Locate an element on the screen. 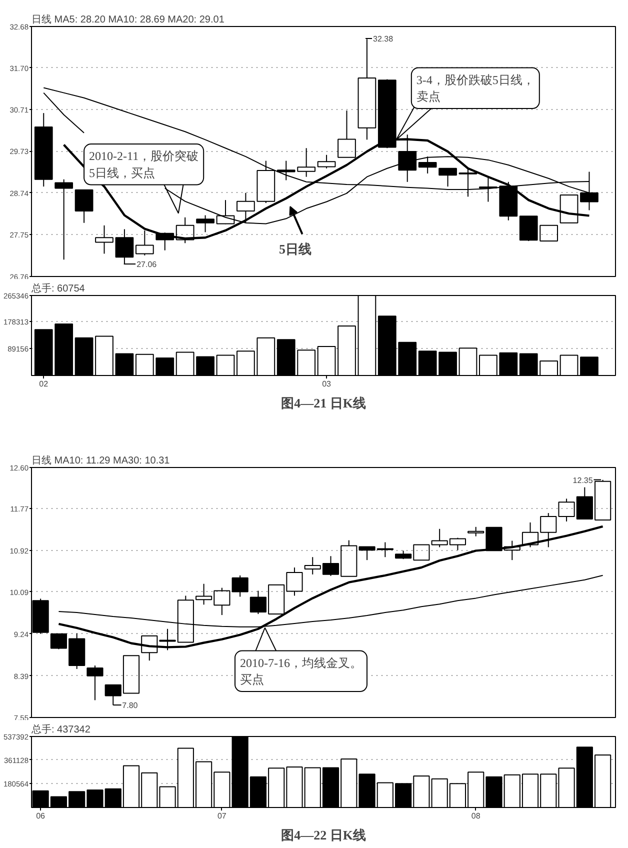 This screenshot has width=628, height=848. chart-title: 日线 MA5: 28.20 MA10: 28.69 MA20: 29.01 is located at coordinates (128, 20).